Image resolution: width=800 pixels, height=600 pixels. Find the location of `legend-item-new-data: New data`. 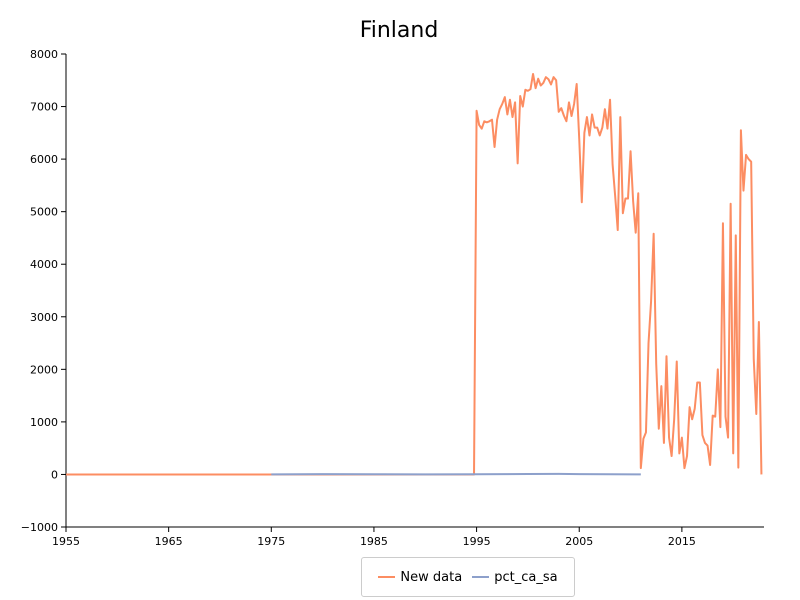

legend-item-new-data: New data is located at coordinates (420, 577).